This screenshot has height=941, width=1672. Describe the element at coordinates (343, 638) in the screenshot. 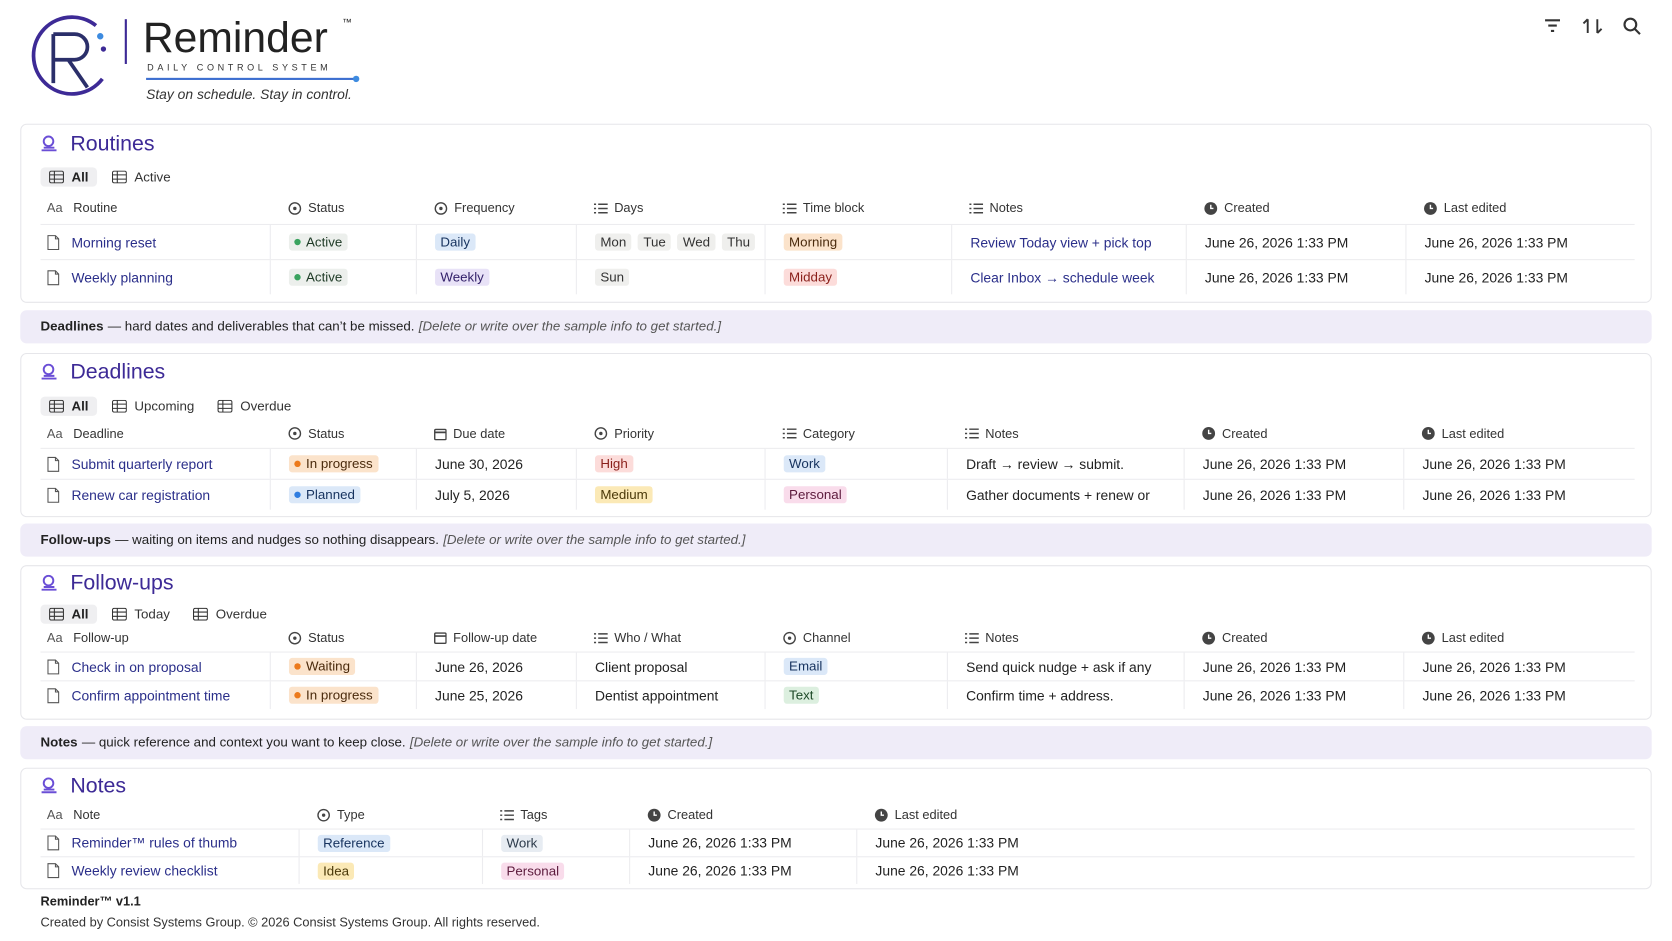

I see `column-header: Status` at that location.